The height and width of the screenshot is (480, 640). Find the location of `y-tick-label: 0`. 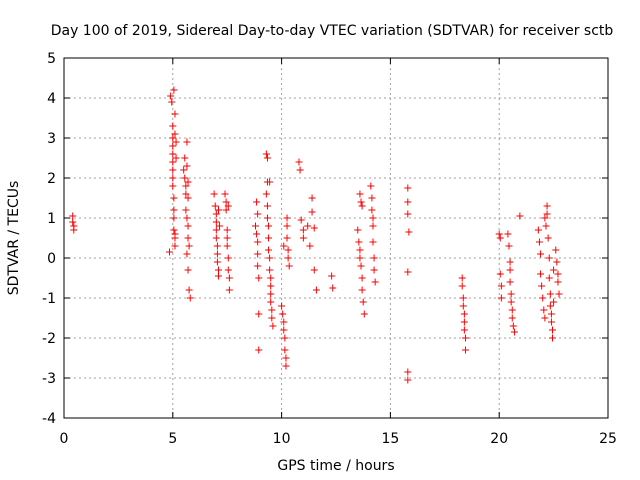

y-tick-label: 0 is located at coordinates (51, 259).